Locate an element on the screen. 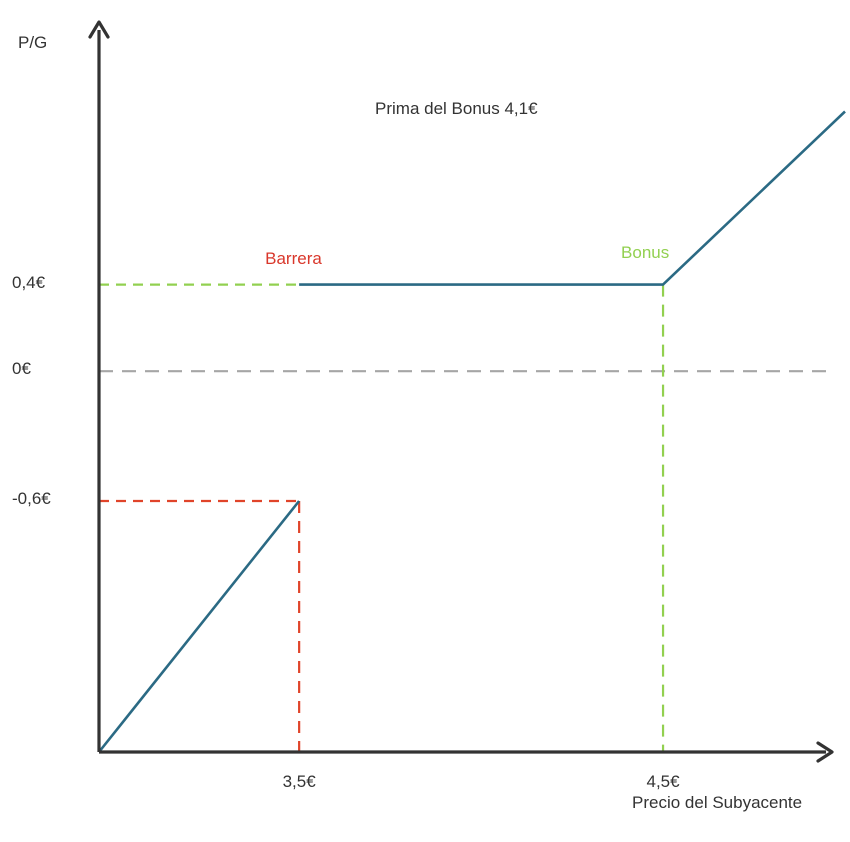 Image resolution: width=850 pixels, height=842 pixels. premium-annotation: Prima del Bonus 4,1€ is located at coordinates (456, 108).